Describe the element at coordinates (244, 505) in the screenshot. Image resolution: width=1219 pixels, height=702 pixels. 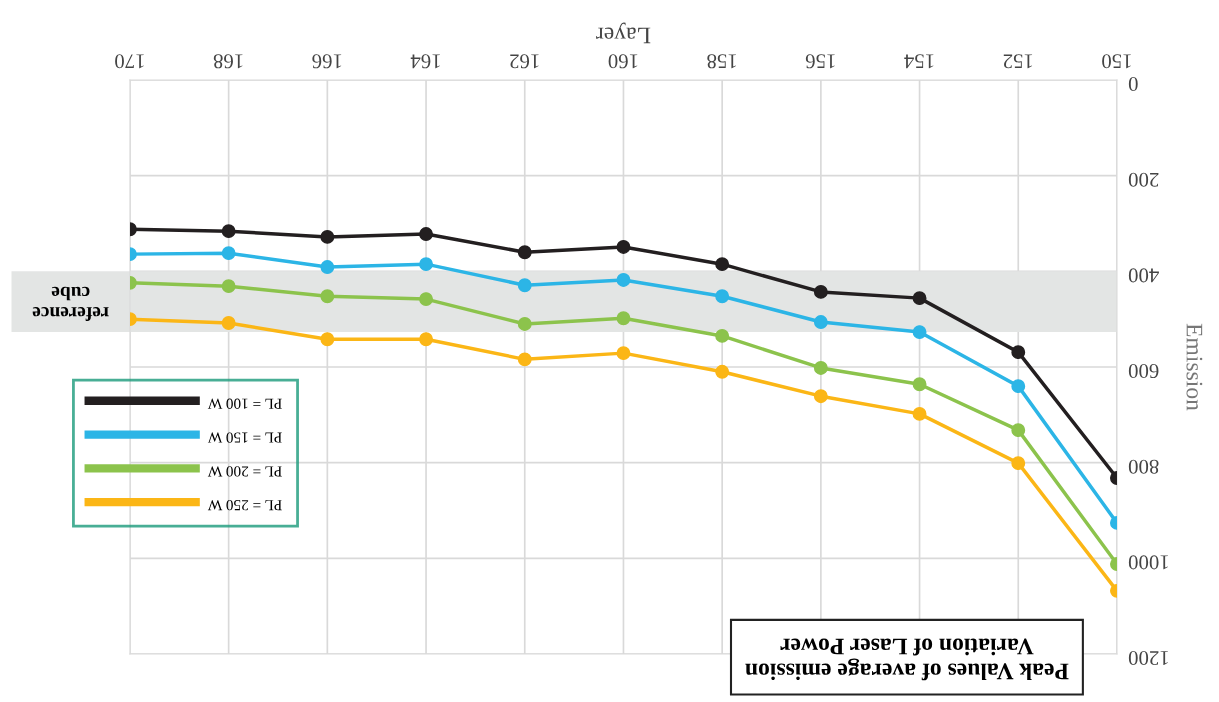
I see `text: PL = 250 W` at that location.